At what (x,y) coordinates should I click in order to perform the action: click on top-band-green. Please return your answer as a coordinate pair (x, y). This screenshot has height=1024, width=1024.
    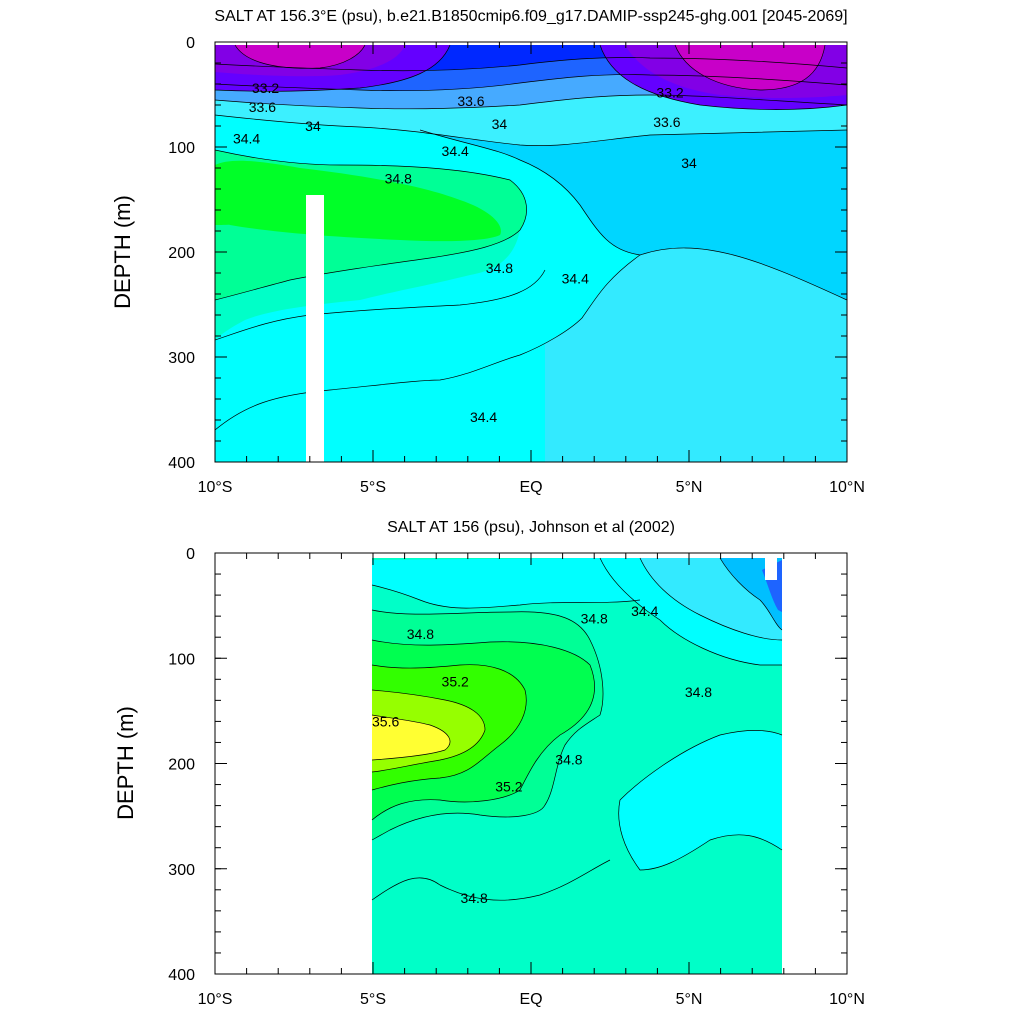
    Looking at the image, I should click on (358, 201).